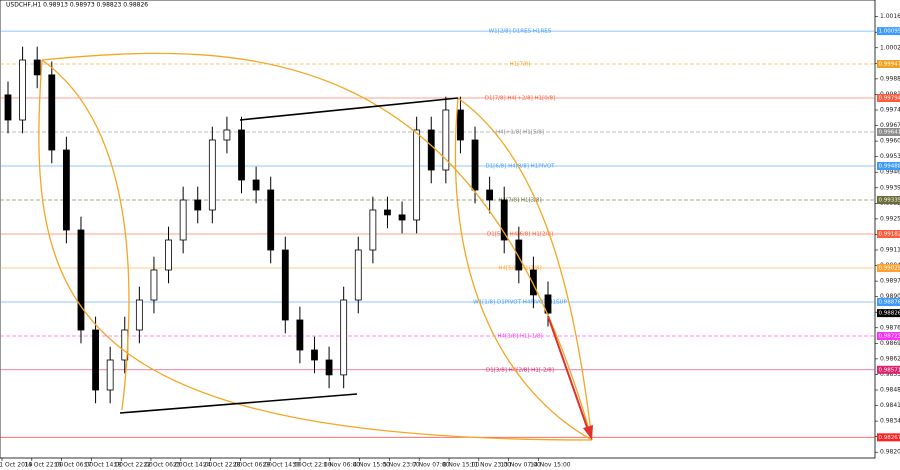 Image resolution: width=900 pixels, height=470 pixels. Describe the element at coordinates (520, 235) in the screenshot. I see `level-label: D1[5/8] H4[6/8] H1[2/8]` at that location.